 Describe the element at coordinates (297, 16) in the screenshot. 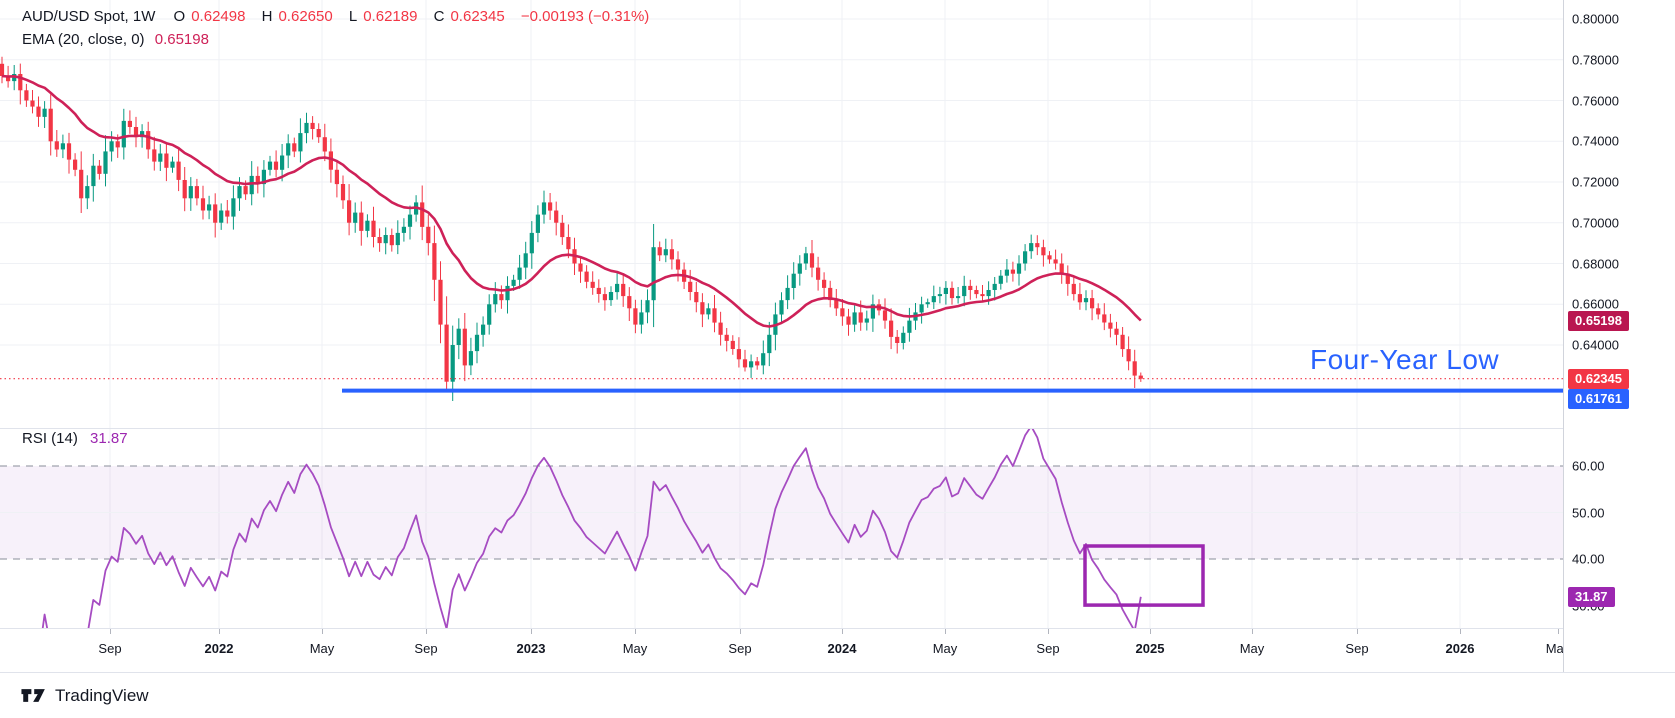

I see `ohlc-high: H 0.62650` at that location.